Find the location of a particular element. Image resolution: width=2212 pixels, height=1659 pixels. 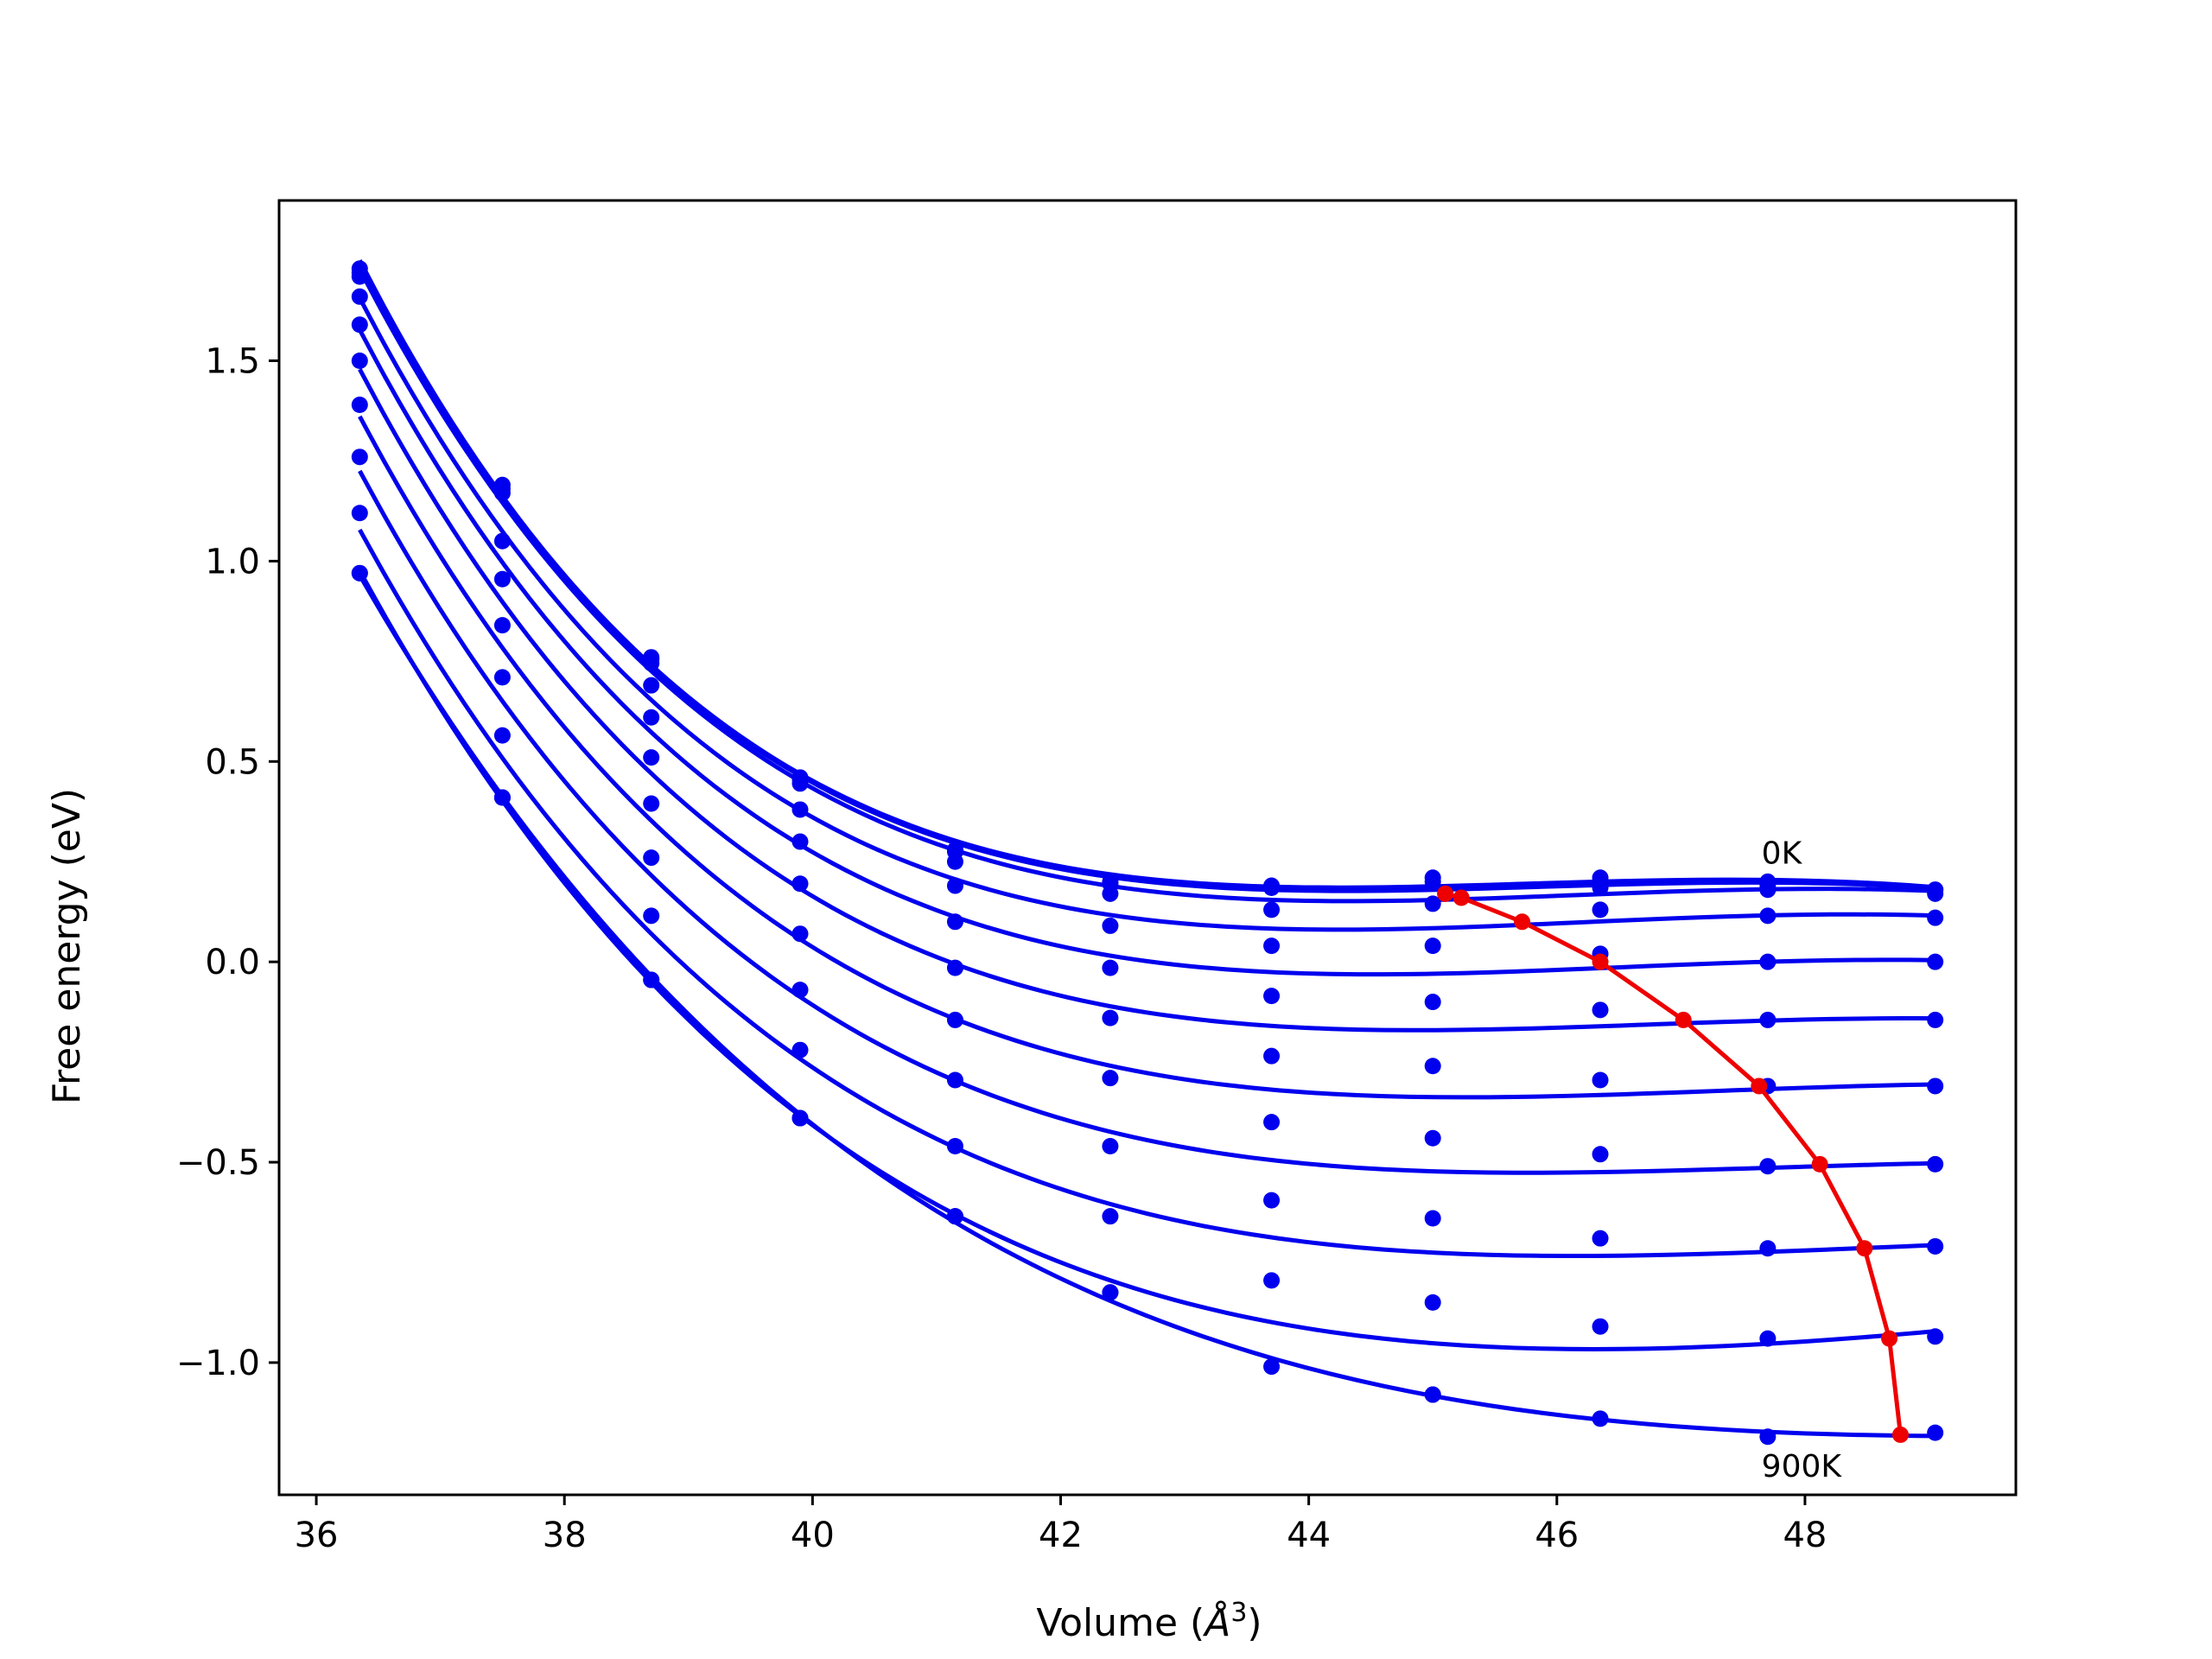

x-tick-label-4: 44 is located at coordinates (1309, 1535).